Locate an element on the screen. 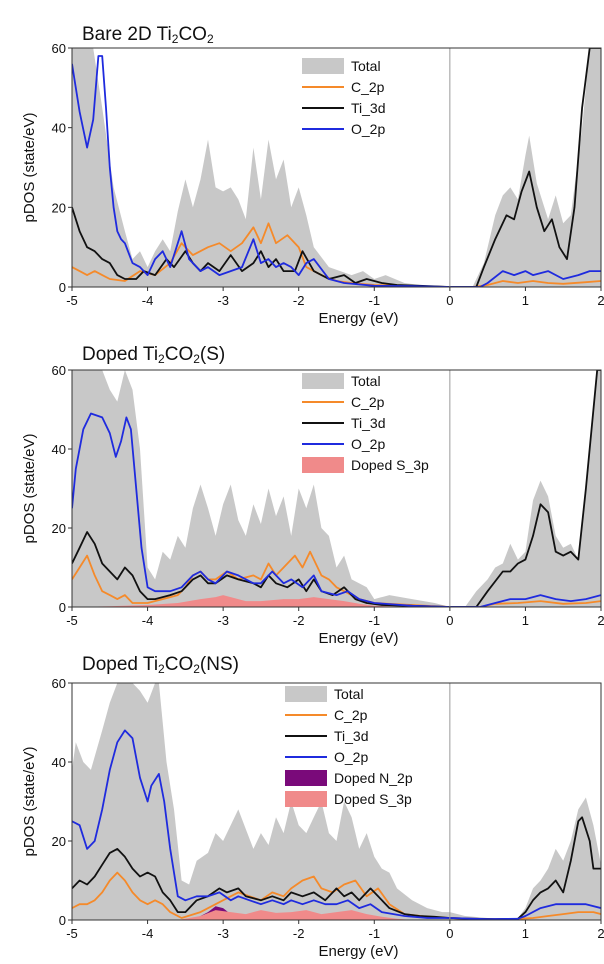  legend-swatch-doped-n-2p is located at coordinates (306, 778).